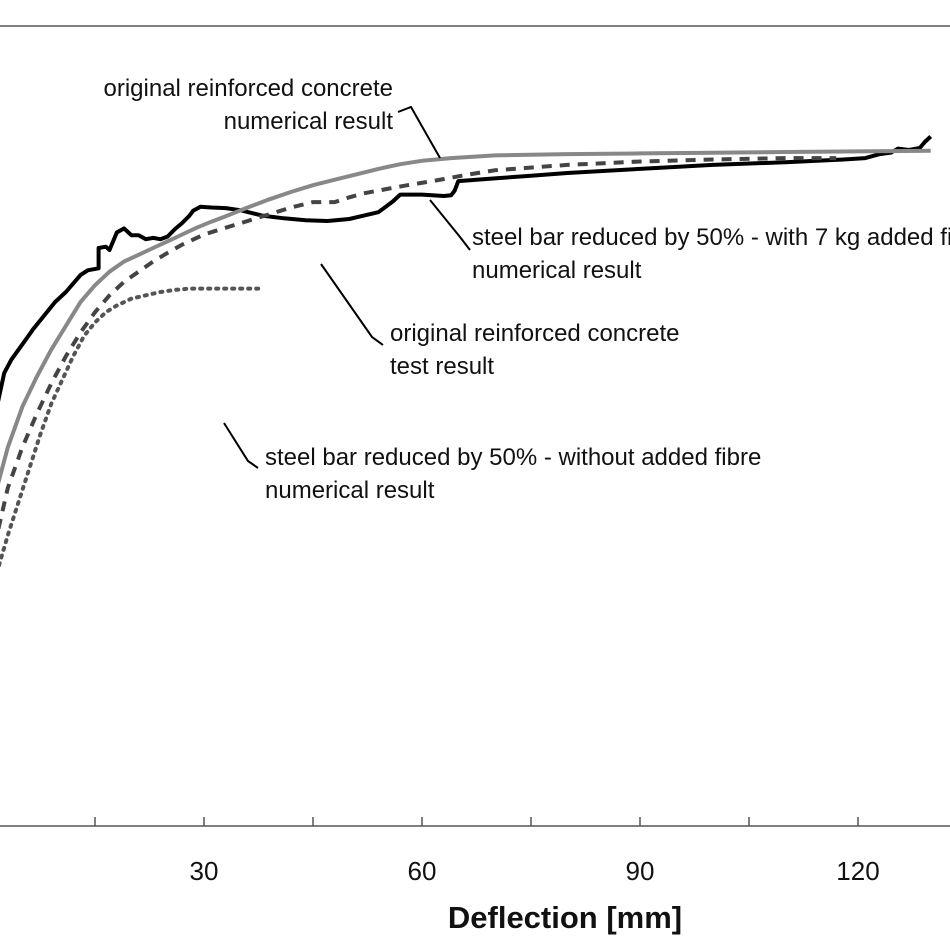 This screenshot has height=950, width=950. I want to click on x-axis-ticks: 30 60 90 120, so click(487, 851).